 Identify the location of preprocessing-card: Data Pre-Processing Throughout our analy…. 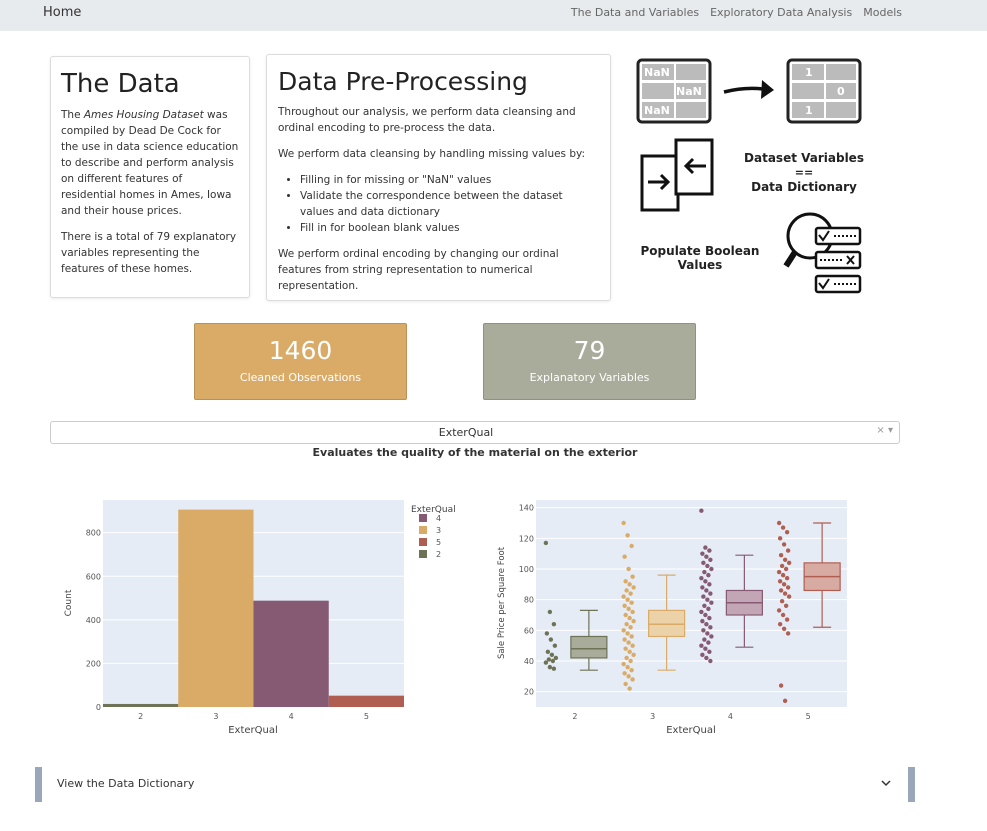
(438, 177).